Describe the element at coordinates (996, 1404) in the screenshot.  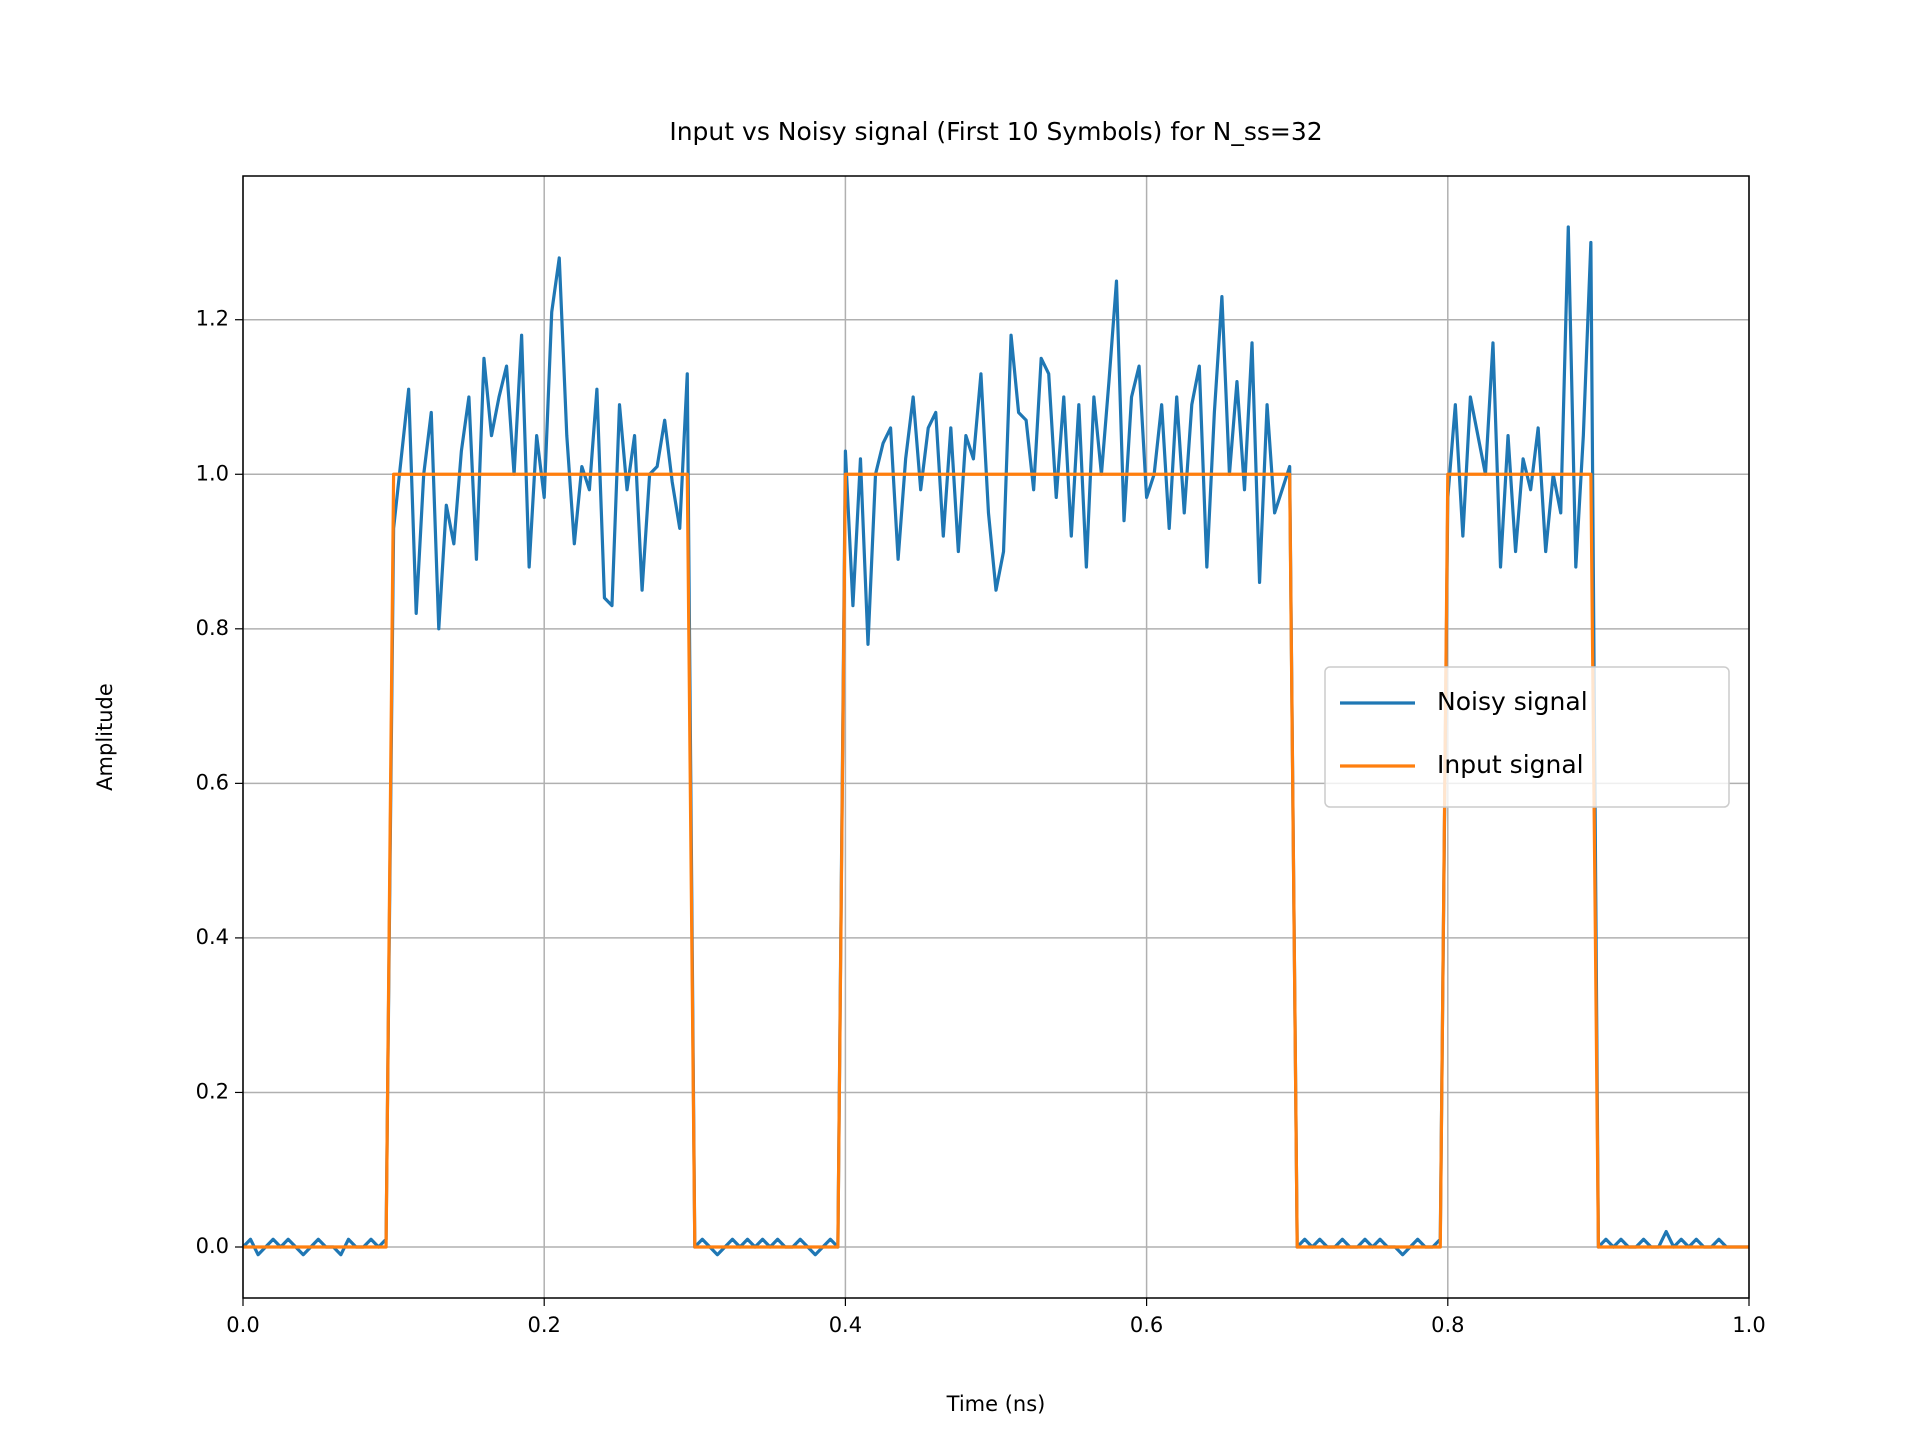
I see `x-axis-label: Time (ns)` at that location.